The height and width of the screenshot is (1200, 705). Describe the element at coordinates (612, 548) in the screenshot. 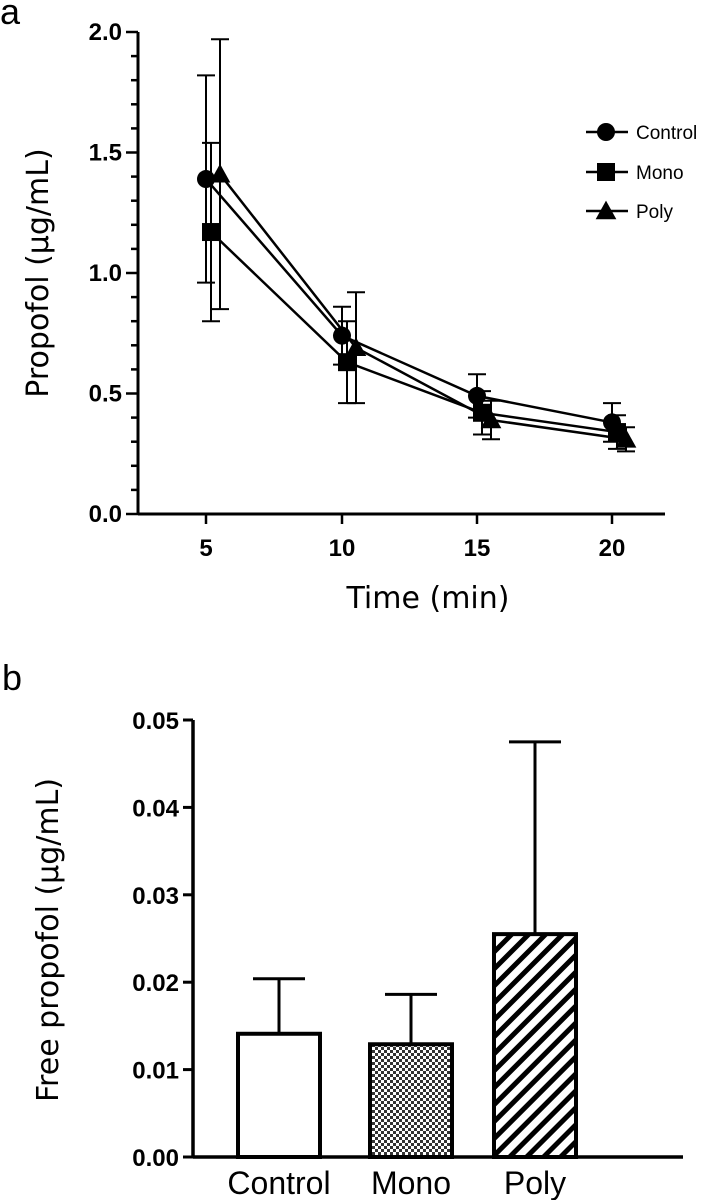

I see `panel-a-x-tick-label: 20` at that location.